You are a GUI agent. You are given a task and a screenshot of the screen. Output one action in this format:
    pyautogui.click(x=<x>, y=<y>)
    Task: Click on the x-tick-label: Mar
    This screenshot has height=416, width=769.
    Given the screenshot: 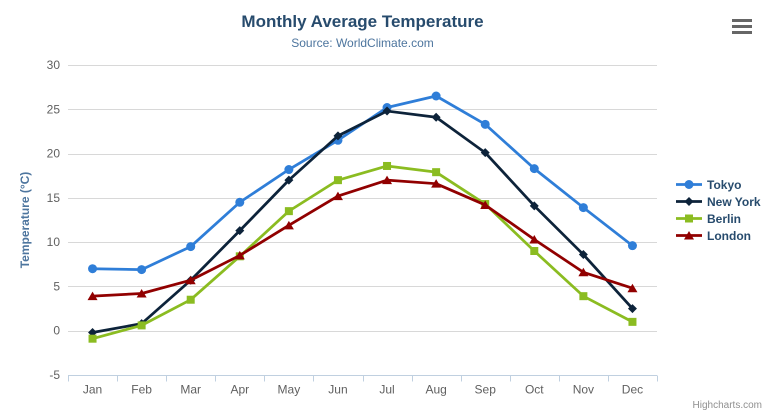 What is the action you would take?
    pyautogui.click(x=190, y=390)
    